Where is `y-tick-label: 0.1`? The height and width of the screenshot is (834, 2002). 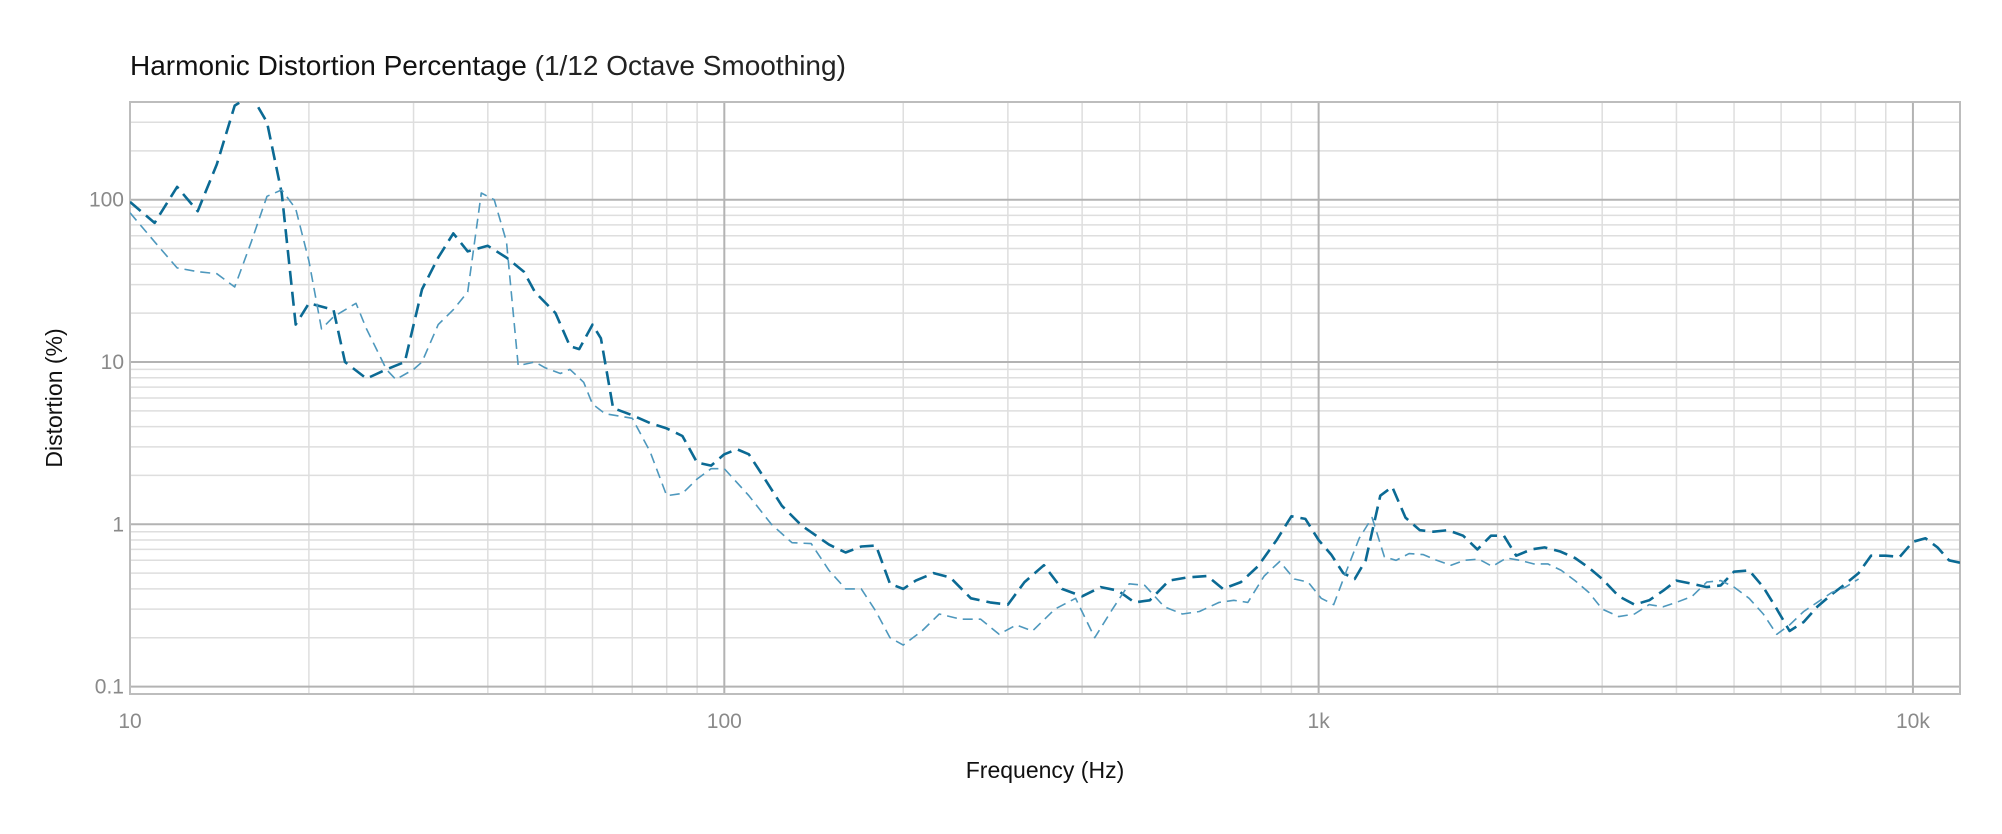 y-tick-label: 0.1 is located at coordinates (109, 687).